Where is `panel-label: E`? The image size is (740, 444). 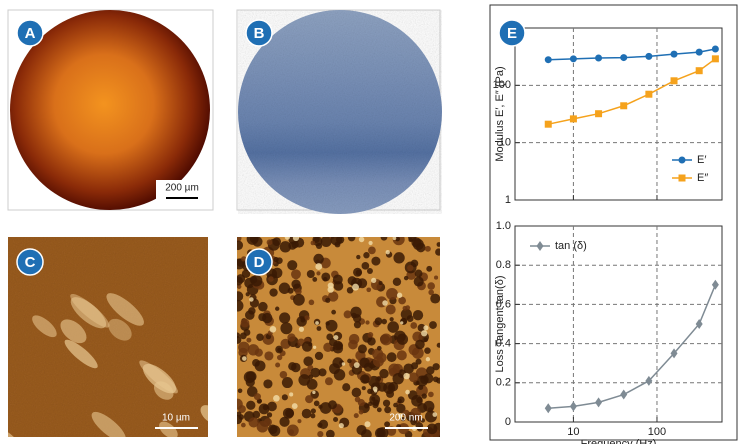 panel-label: E is located at coordinates (512, 33).